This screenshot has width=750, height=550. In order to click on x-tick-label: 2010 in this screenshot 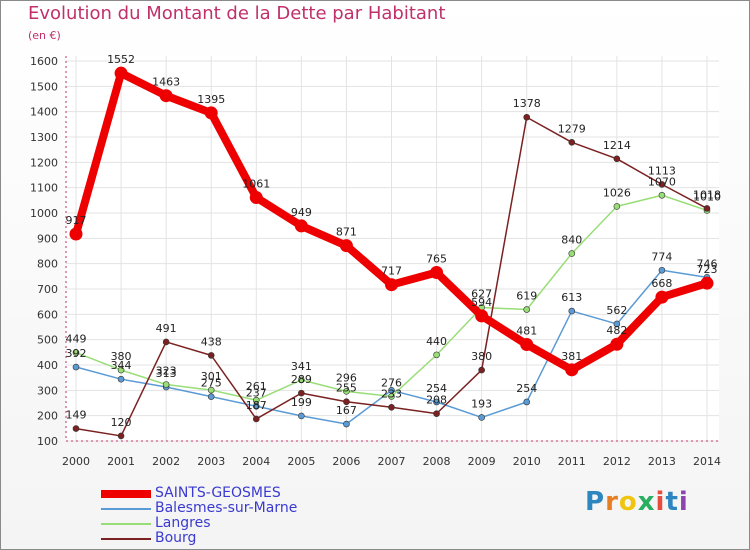, I will do `click(527, 461)`.